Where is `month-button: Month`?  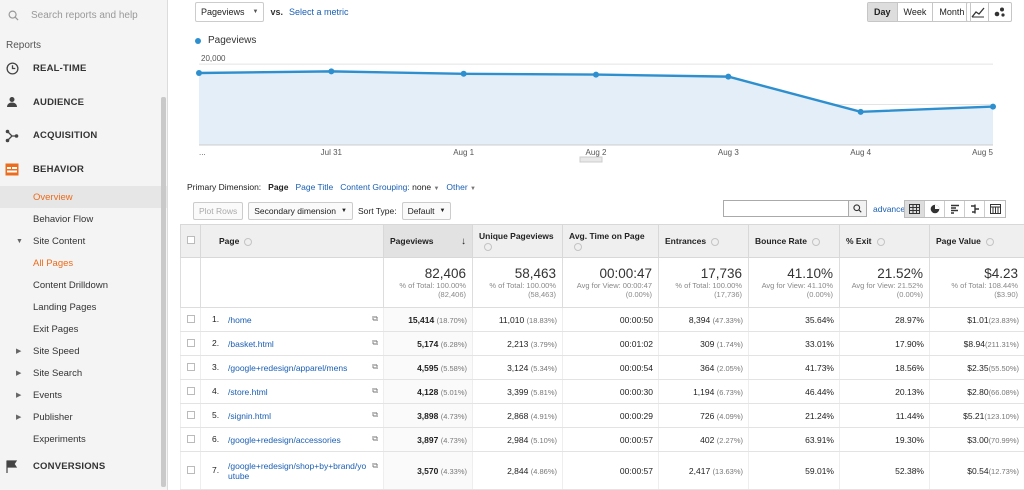
month-button: Month is located at coordinates (952, 12).